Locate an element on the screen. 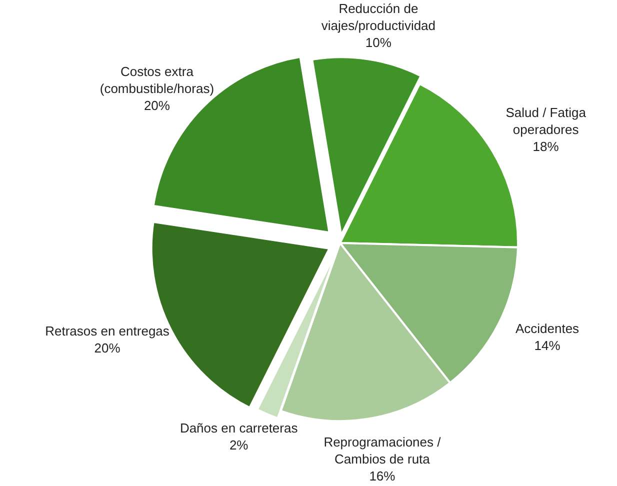 The height and width of the screenshot is (486, 617). slice-label: Reprogramaciones / Cambios de ruta is located at coordinates (383, 450).